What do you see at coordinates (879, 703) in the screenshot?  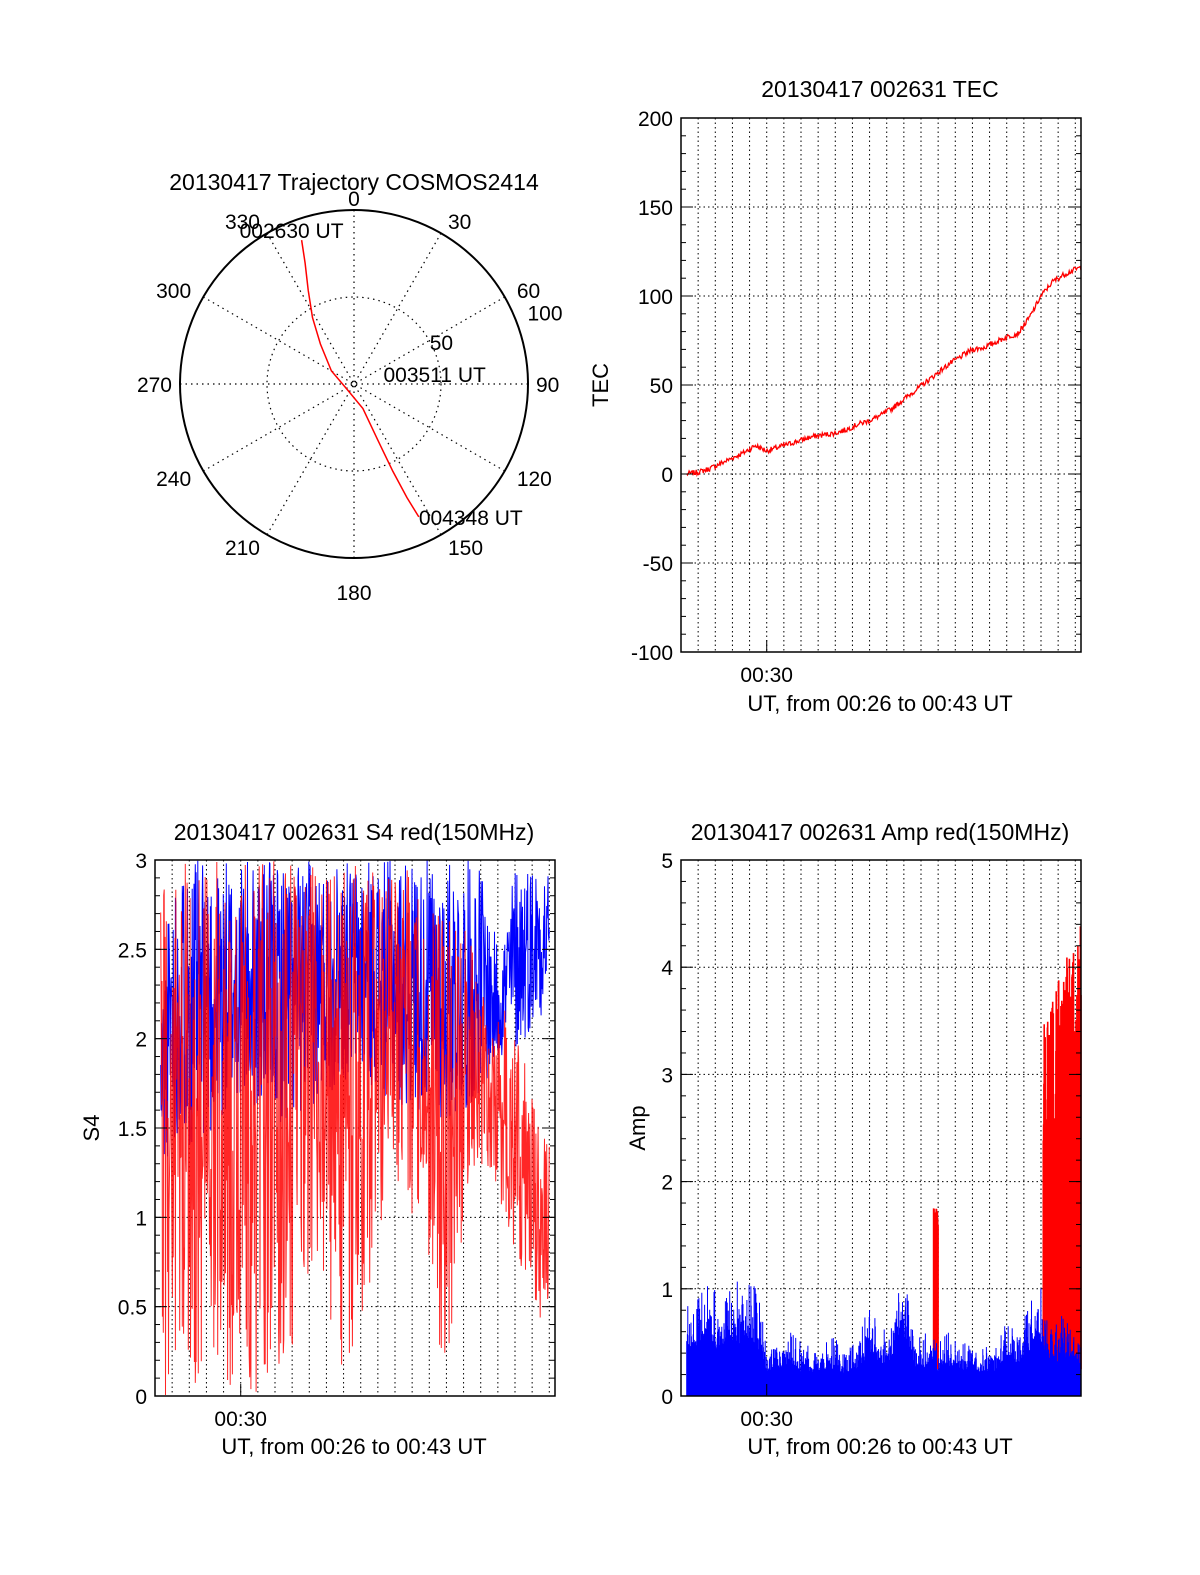 I see `tec-xlabel: UT, from 00:26 to 00:43 UT` at bounding box center [879, 703].